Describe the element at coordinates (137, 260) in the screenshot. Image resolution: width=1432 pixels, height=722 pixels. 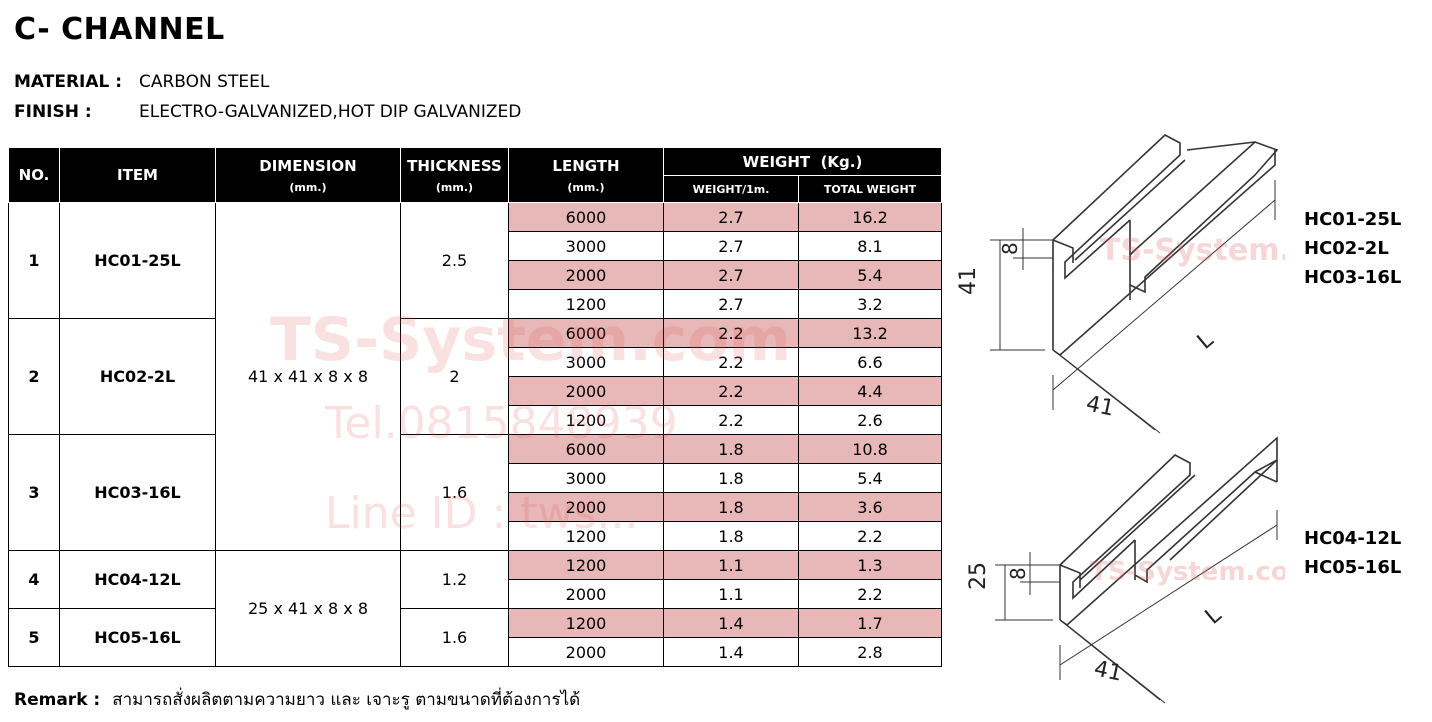
I see `cell-item: HC01-25L` at that location.